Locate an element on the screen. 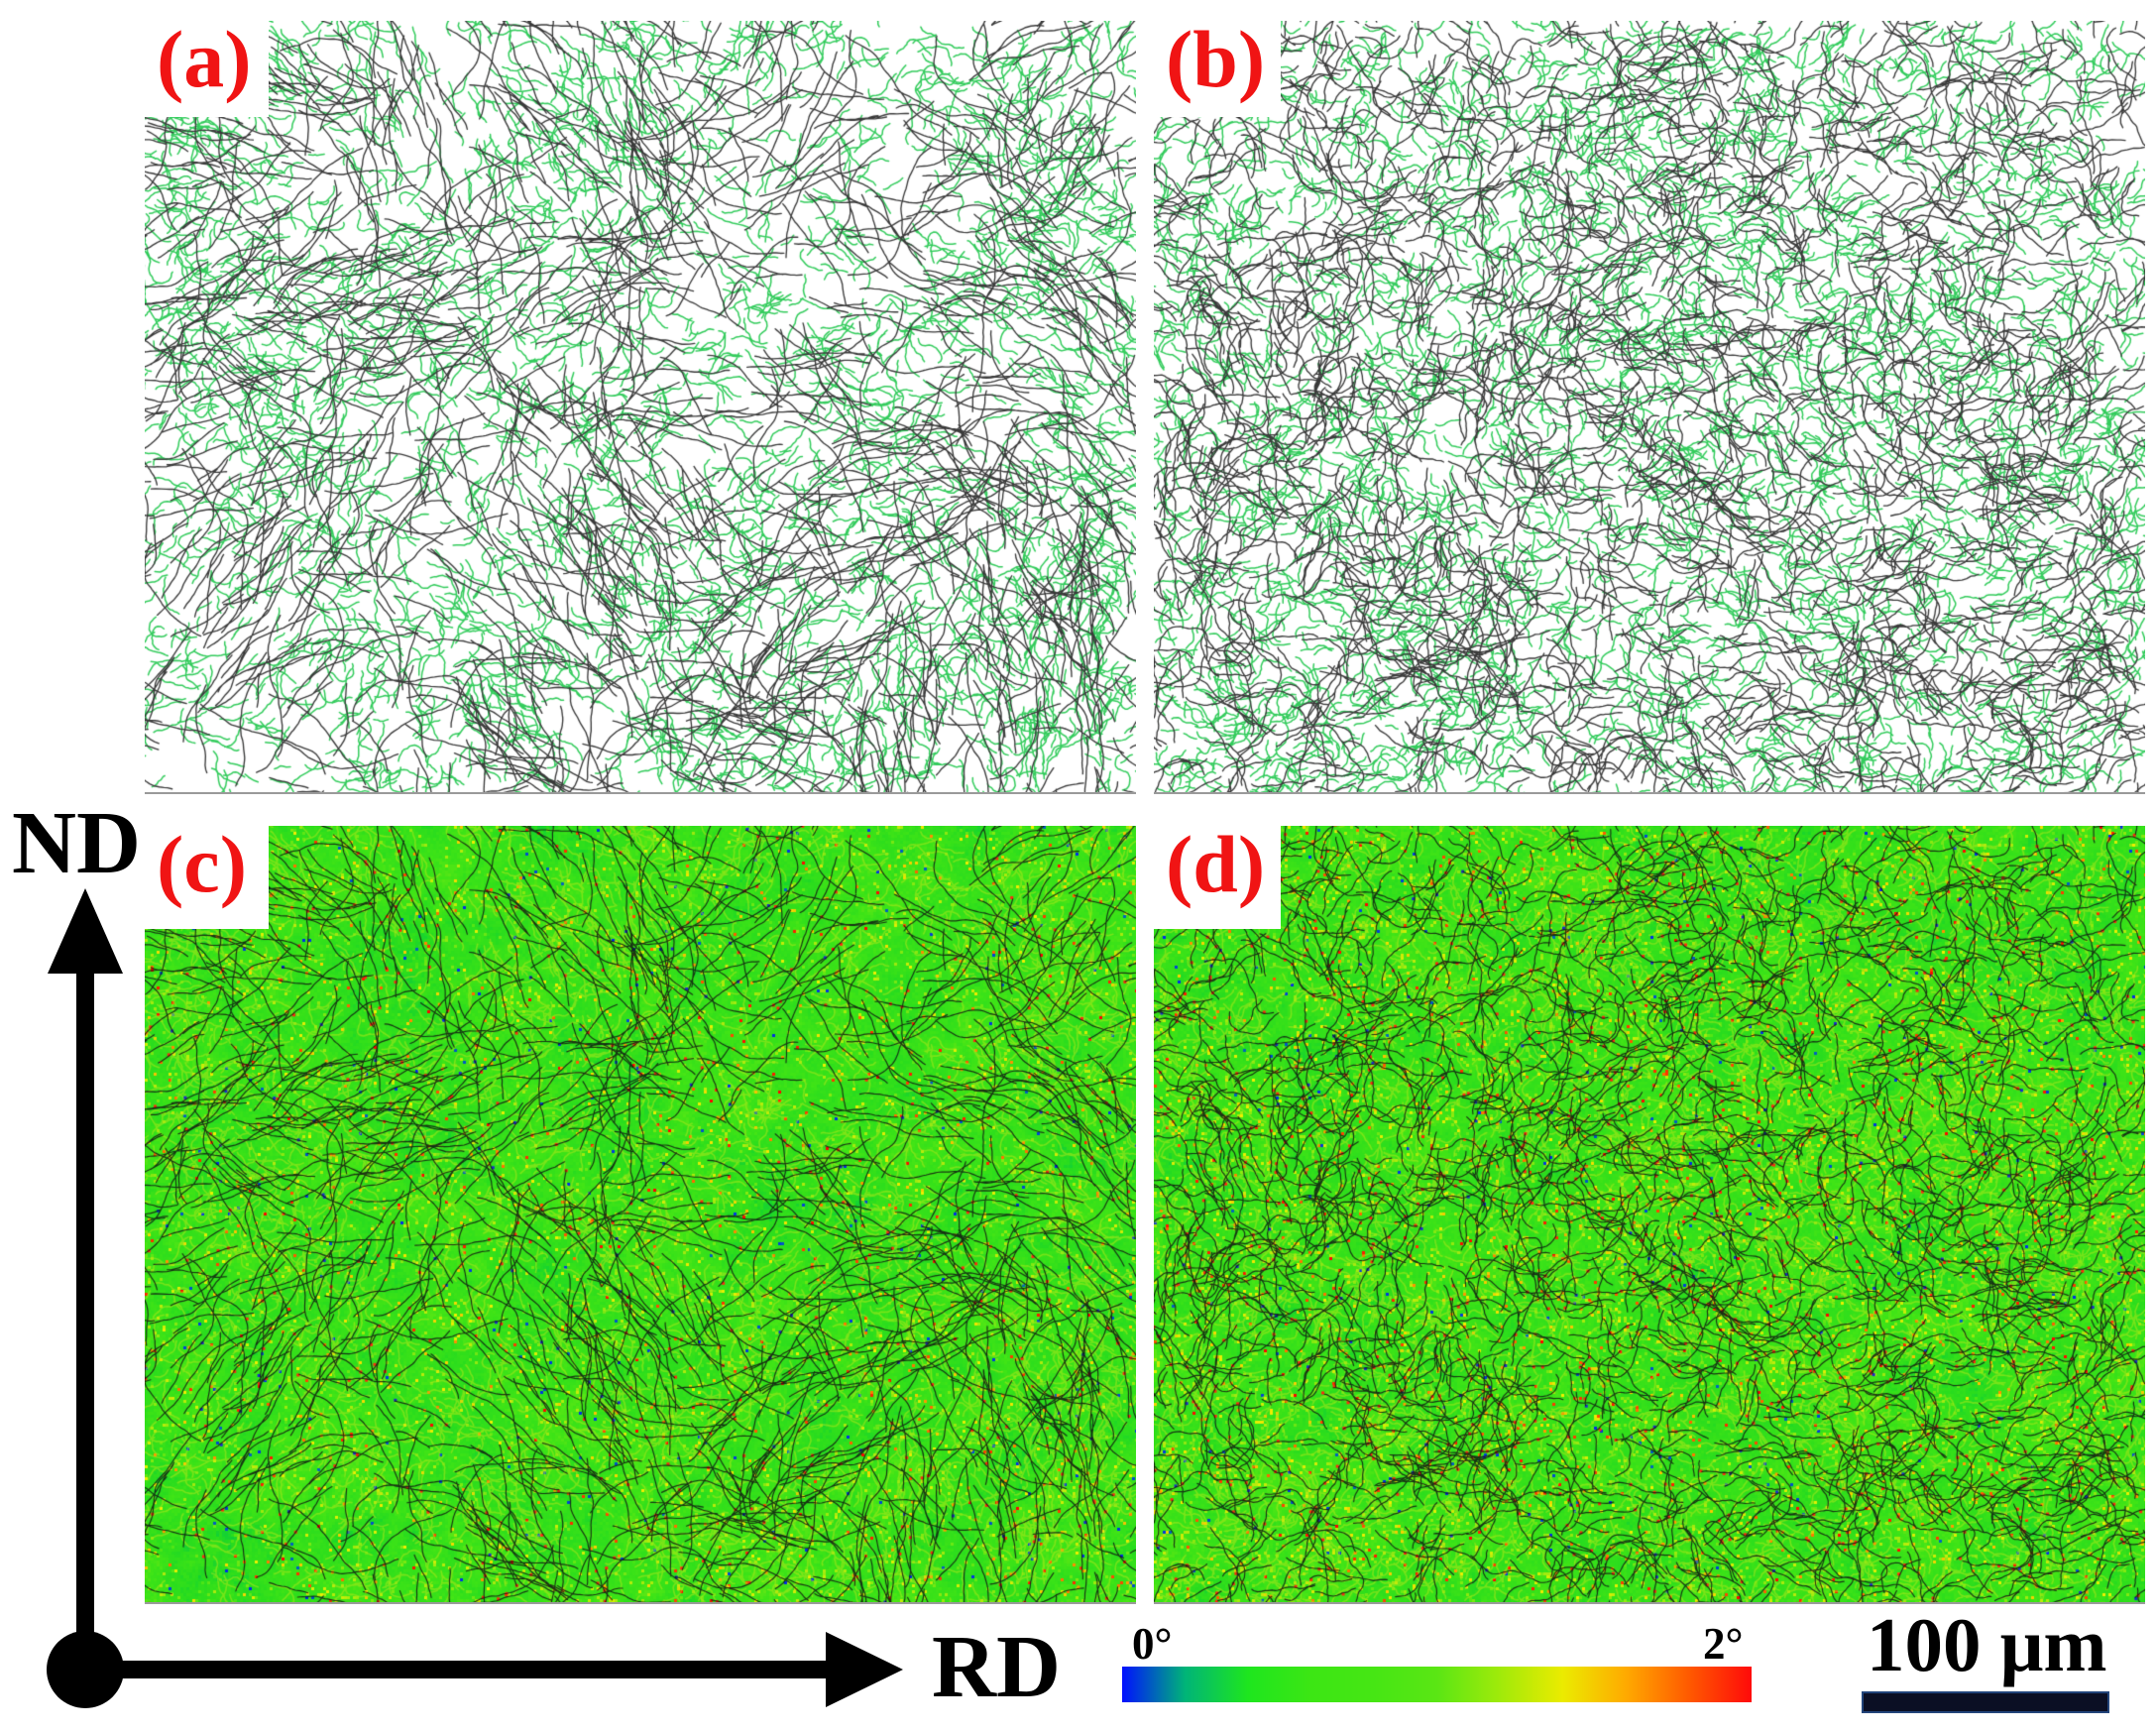  colorbar-min-label: 0° is located at coordinates (1152, 1644).